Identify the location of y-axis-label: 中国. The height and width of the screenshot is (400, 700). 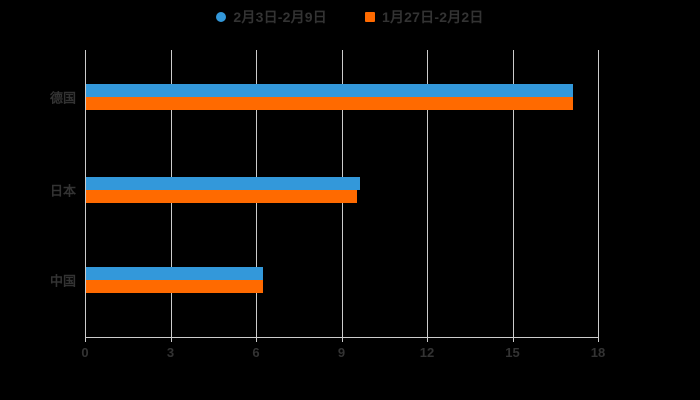
(62, 281).